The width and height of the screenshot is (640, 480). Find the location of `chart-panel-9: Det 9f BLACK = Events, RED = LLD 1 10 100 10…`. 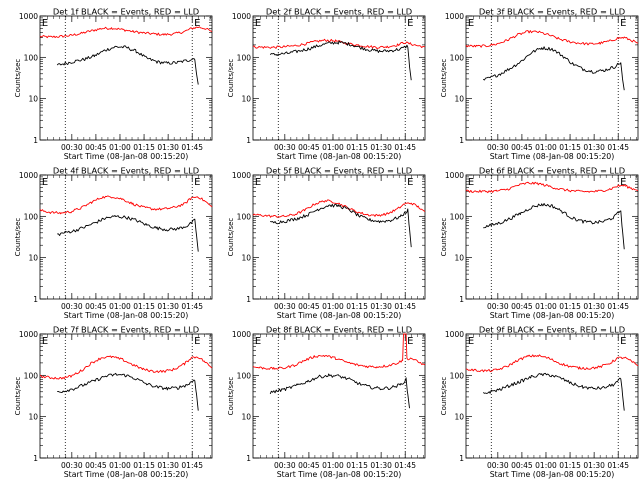

chart-panel-9: Det 9f BLACK = Events, RED = LLD 1 10 100 10… is located at coordinates (539, 402).